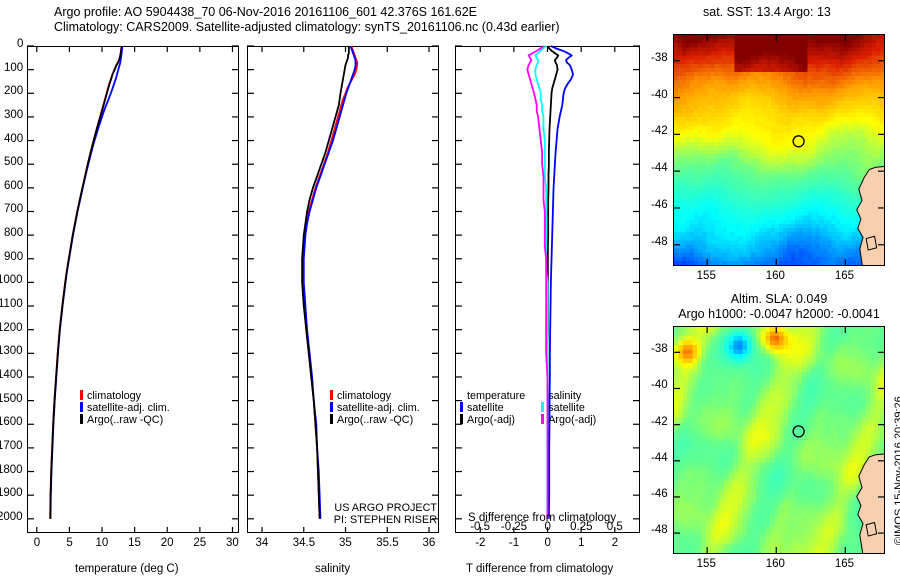 Image resolution: width=900 pixels, height=580 pixels. I want to click on legend-swatch-sal-argo, so click(543, 419).